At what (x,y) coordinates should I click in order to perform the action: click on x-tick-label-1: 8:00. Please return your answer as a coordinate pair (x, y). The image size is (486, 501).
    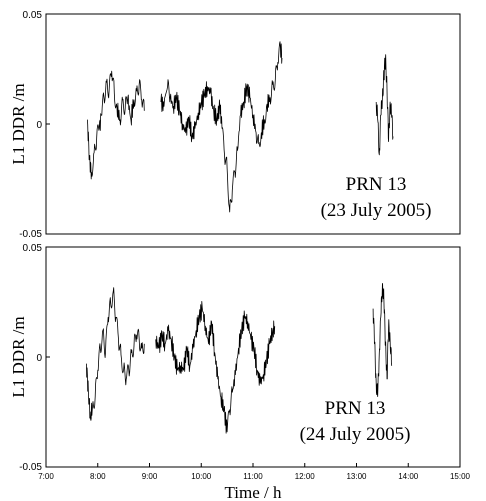
    Looking at the image, I should click on (98, 476).